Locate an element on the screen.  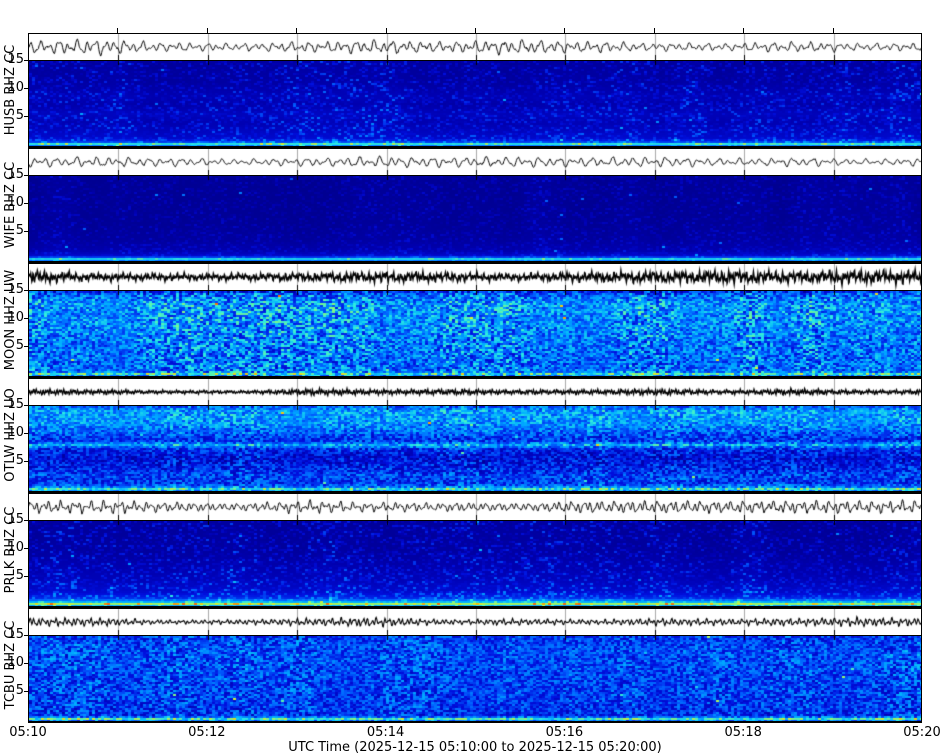
waveform-canvas-HUSB is located at coordinates (475, 47).